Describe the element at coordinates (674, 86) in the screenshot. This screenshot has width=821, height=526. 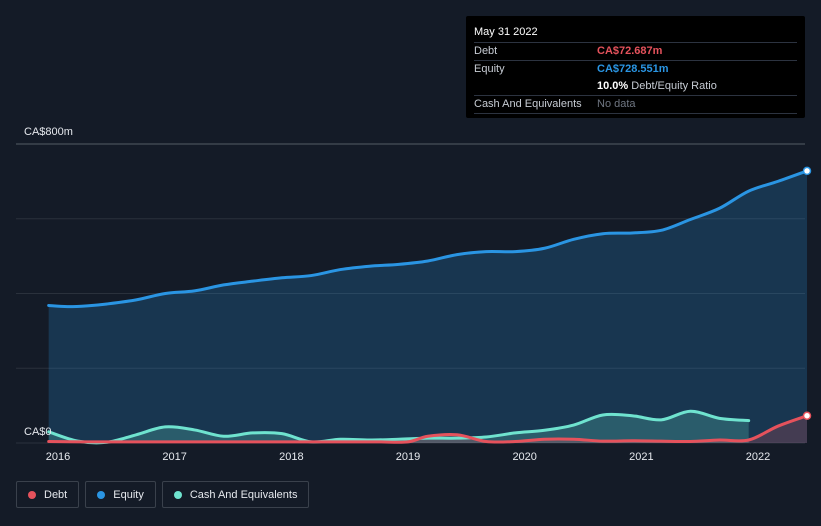
I see `tooltip-ratio-label: Debt/Equity Ratio` at that location.